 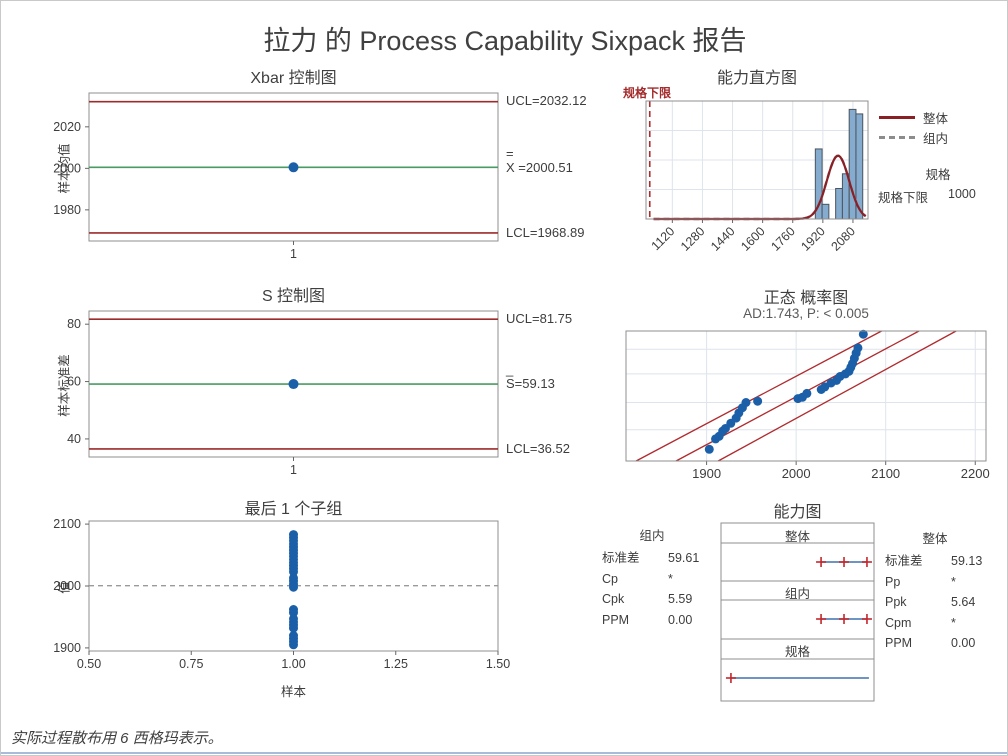 What do you see at coordinates (897, 137) in the screenshot?
I see `within-line-swatch` at bounding box center [897, 137].